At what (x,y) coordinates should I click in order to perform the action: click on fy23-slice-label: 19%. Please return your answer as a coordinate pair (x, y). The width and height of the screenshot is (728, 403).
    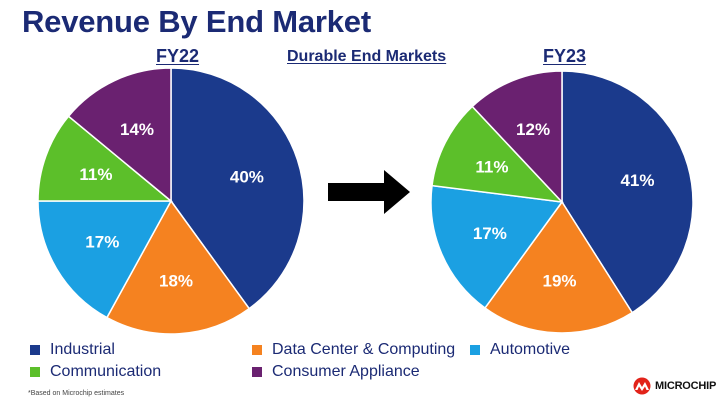
    Looking at the image, I should click on (560, 281).